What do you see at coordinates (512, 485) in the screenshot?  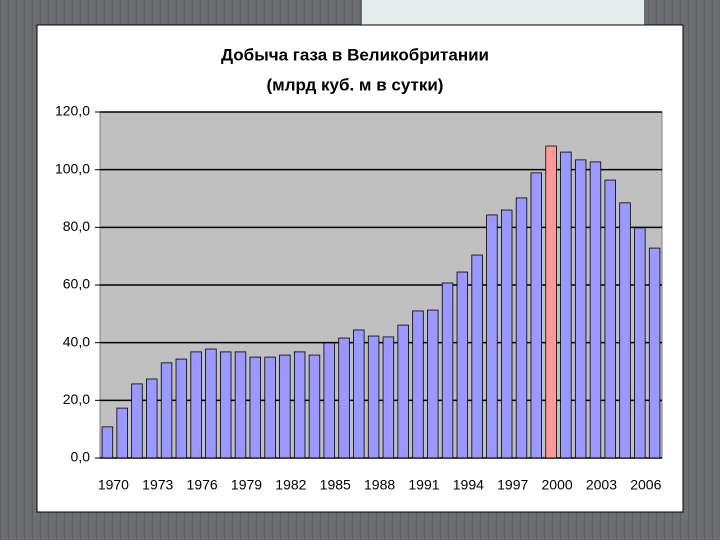 I see `x-tick-label: 1997` at bounding box center [512, 485].